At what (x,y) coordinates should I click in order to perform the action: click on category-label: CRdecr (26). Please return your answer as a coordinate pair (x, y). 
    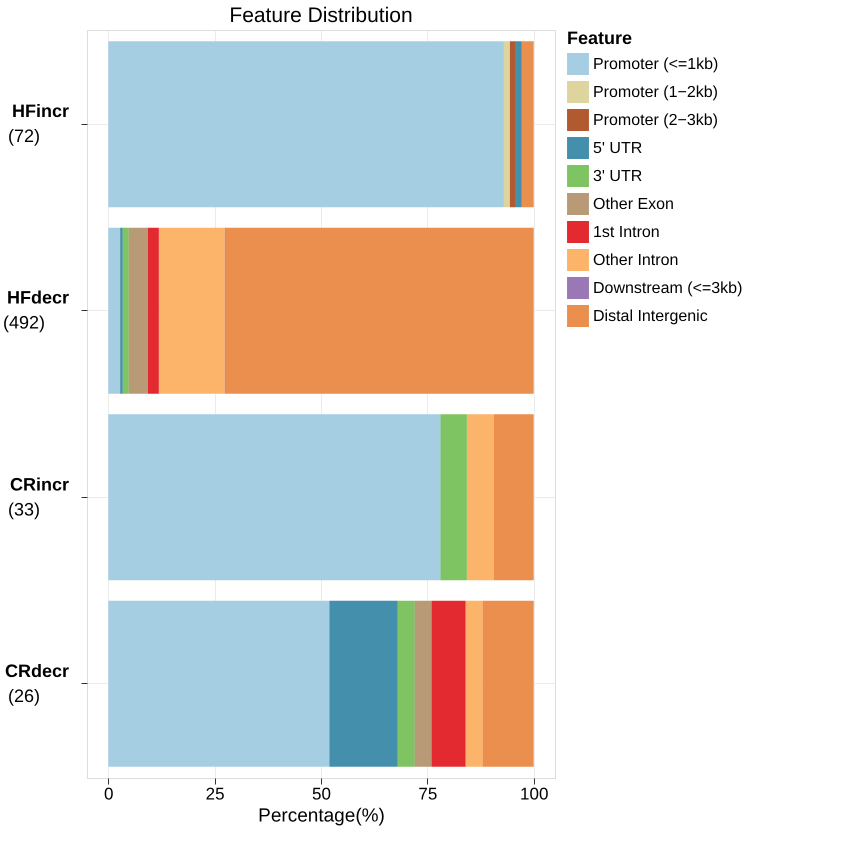
    Looking at the image, I should click on (36, 683).